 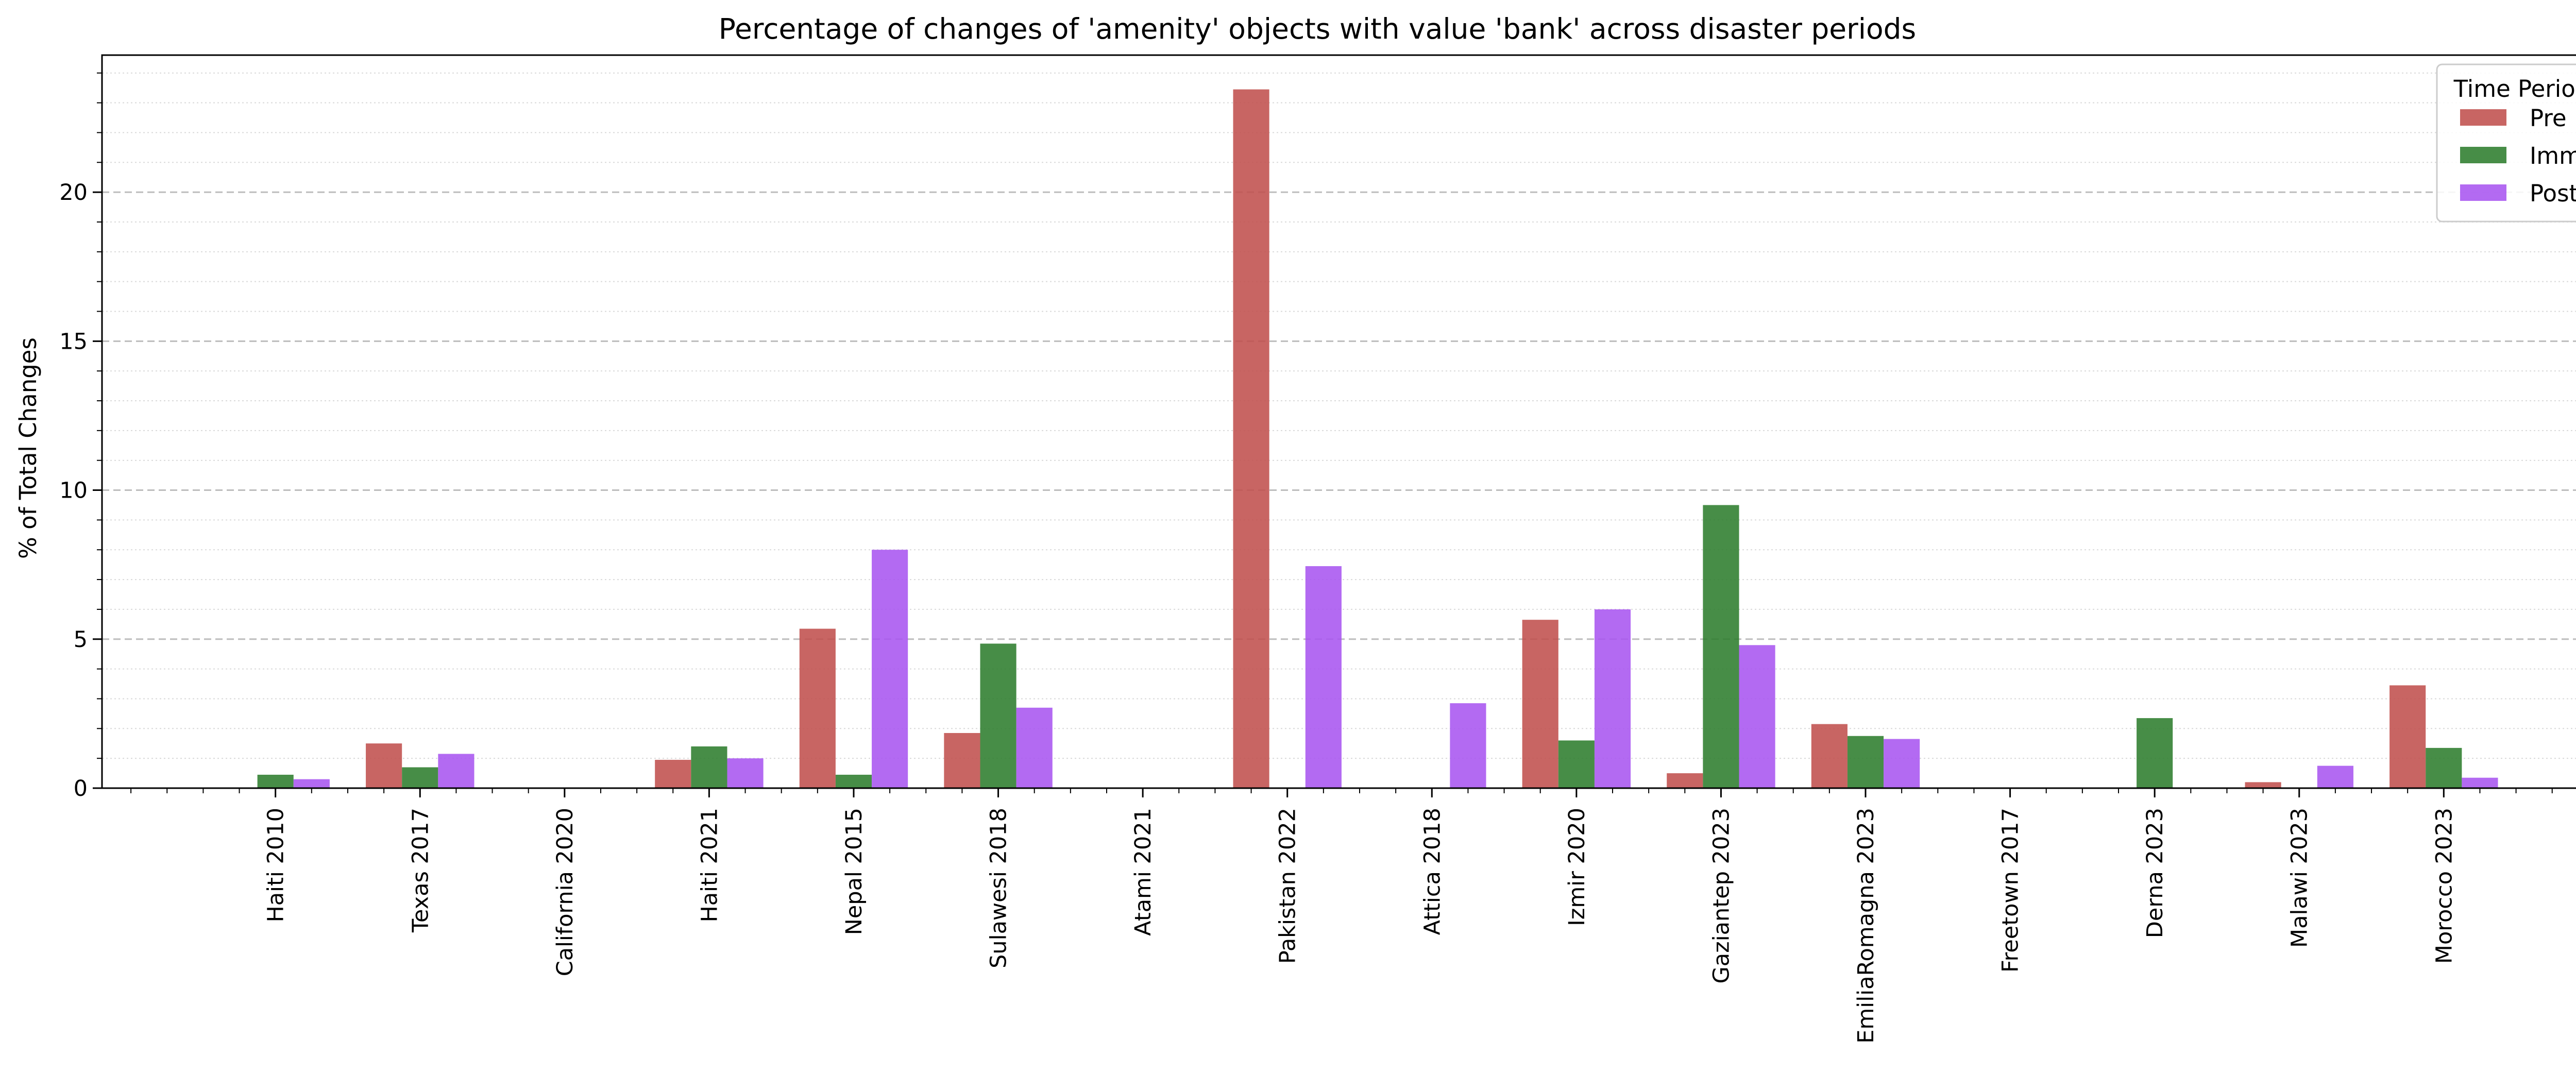 I want to click on x-tick-label: Attica 2018, so click(x=1432, y=871).